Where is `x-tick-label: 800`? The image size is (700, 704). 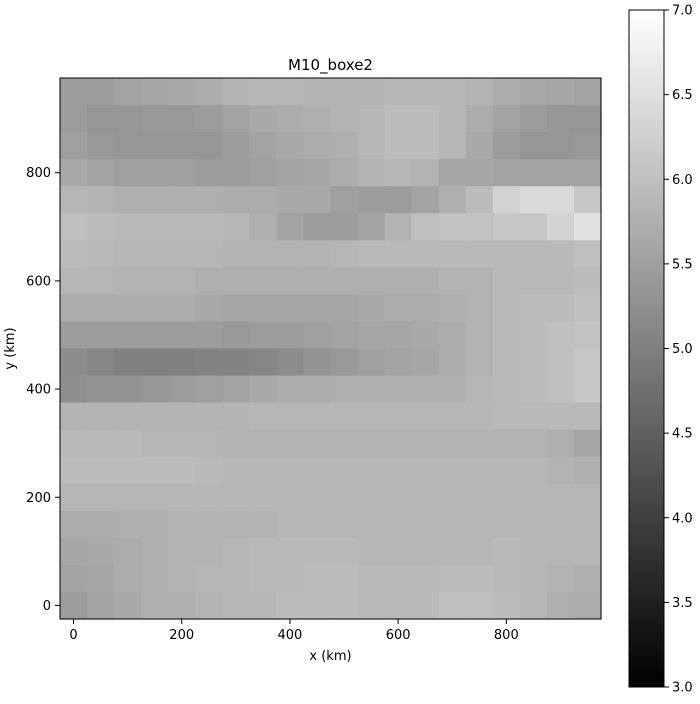
x-tick-label: 800 is located at coordinates (506, 635).